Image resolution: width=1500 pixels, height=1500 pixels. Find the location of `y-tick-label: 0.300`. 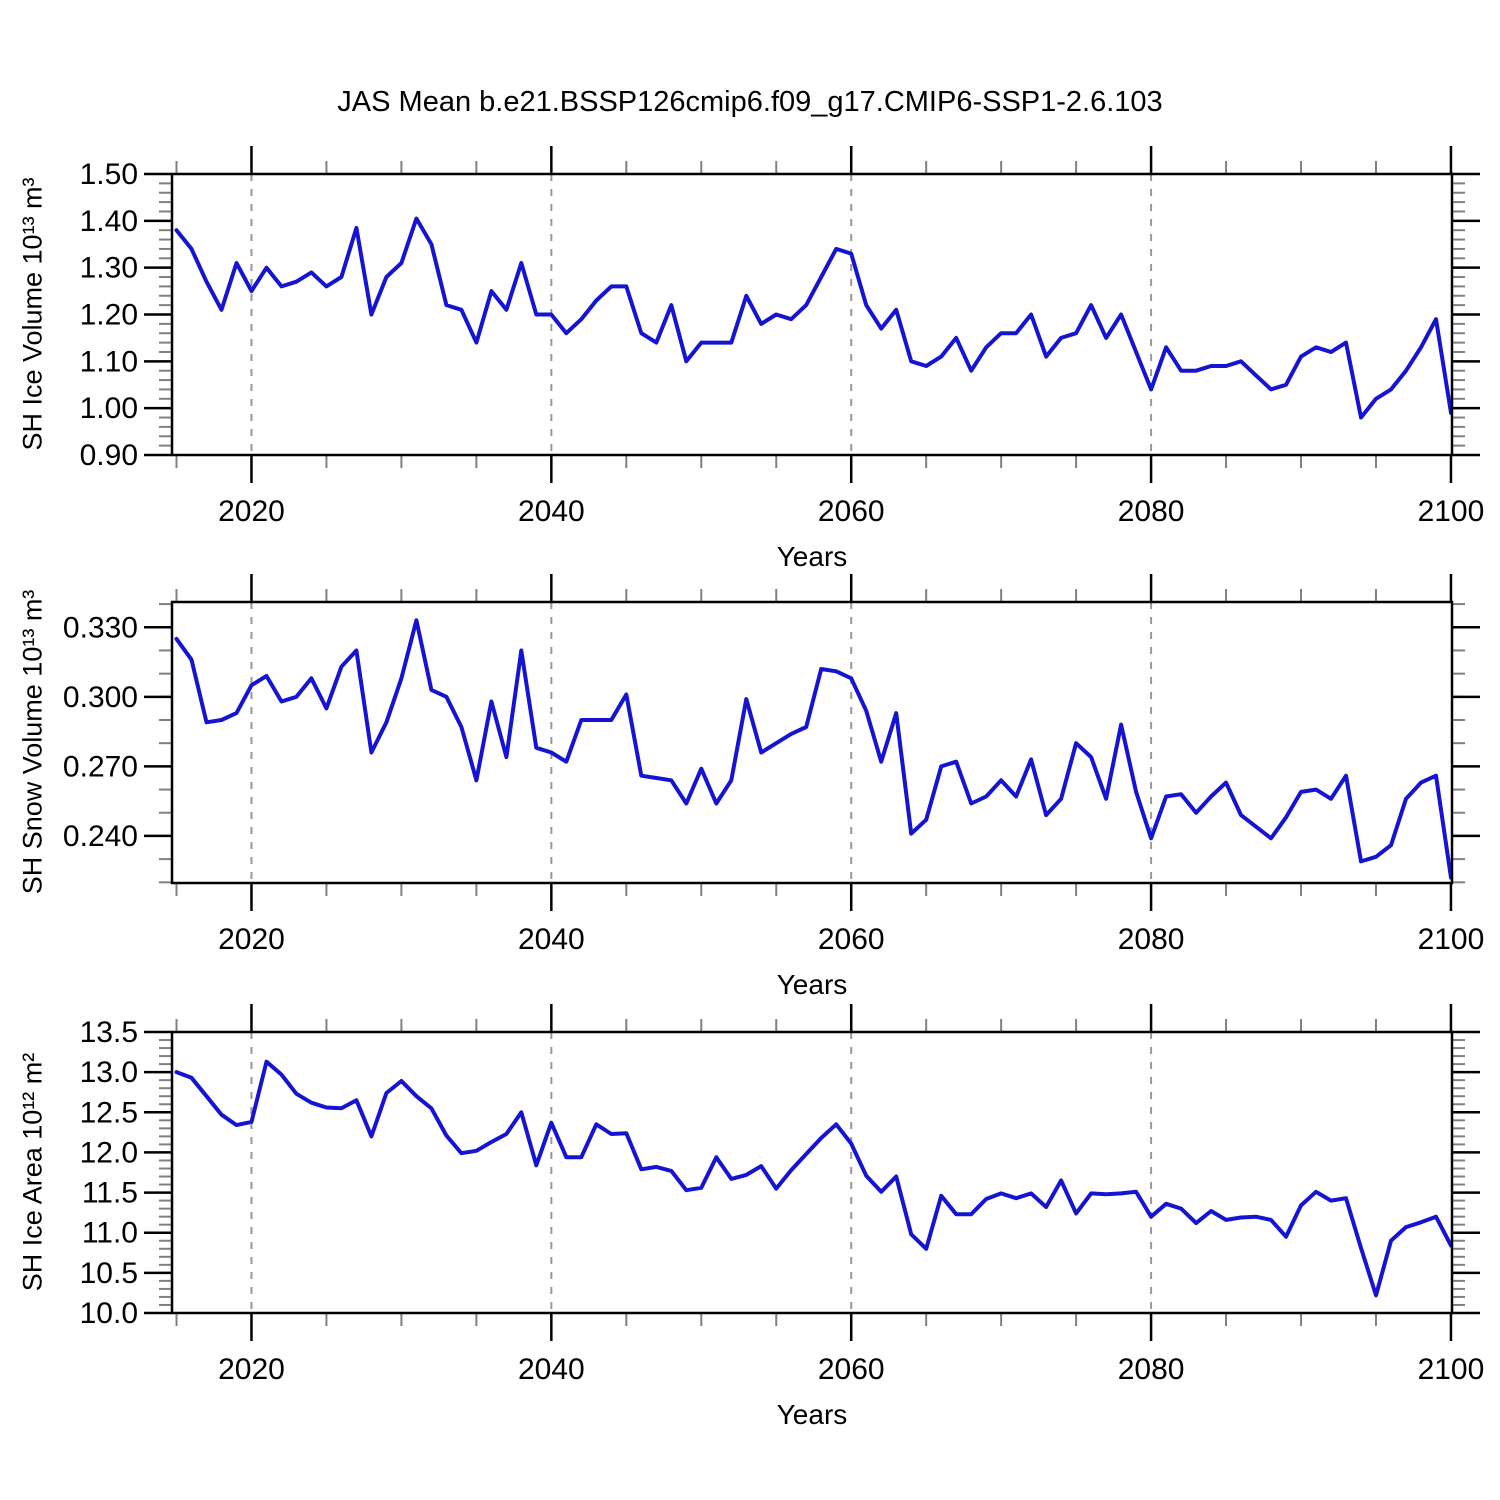

y-tick-label: 0.300 is located at coordinates (100, 697).